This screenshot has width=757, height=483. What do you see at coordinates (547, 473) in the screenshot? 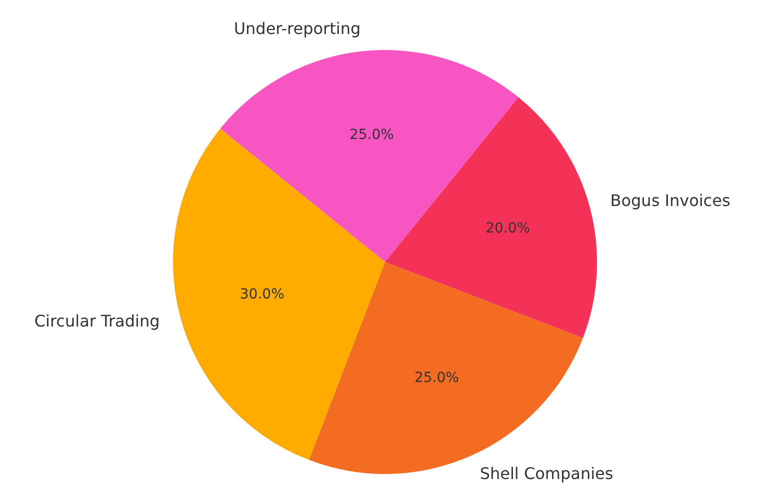
I see `slice-label: Shell Companies` at bounding box center [547, 473].